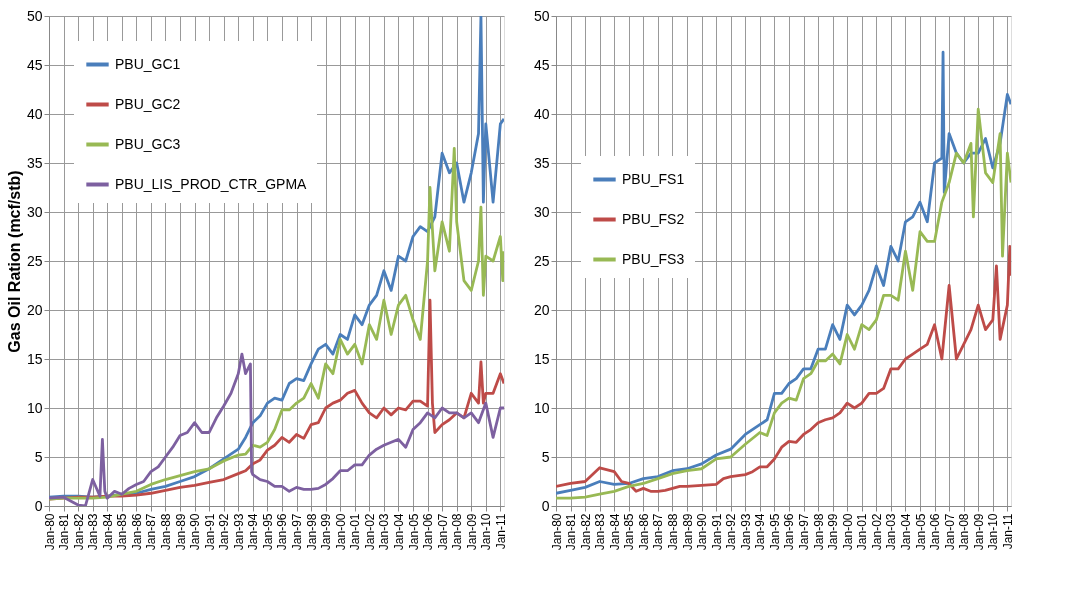  What do you see at coordinates (148, 63) in the screenshot?
I see `legend-label: PBU_GC1` at bounding box center [148, 63].